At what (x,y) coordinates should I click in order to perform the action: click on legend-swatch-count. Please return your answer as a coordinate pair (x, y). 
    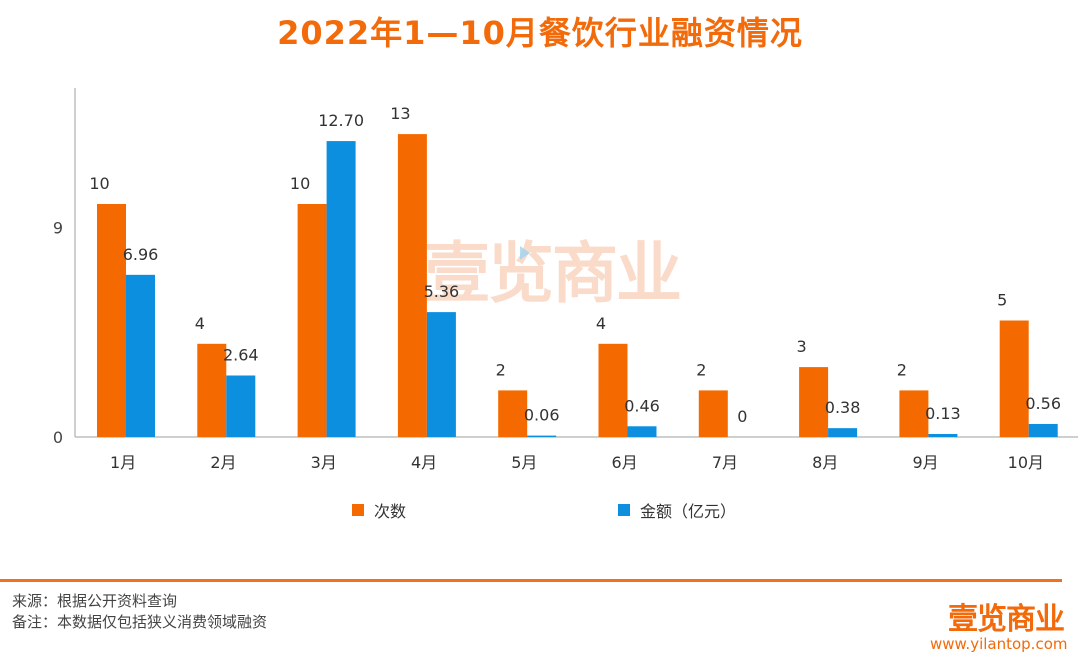
    Looking at the image, I should click on (358, 510).